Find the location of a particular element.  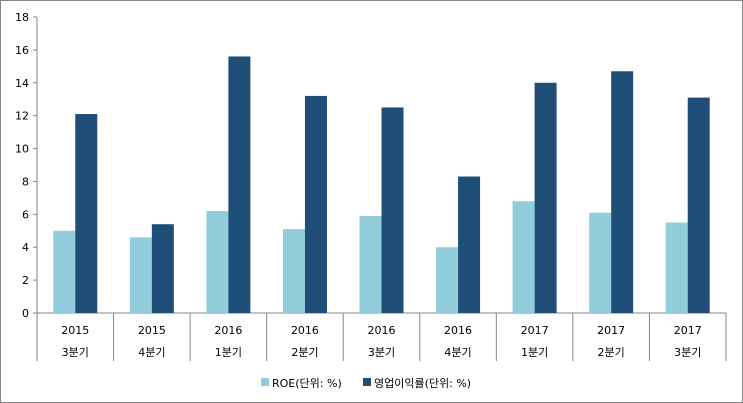

y-tick-label: 2 is located at coordinates (25, 280).